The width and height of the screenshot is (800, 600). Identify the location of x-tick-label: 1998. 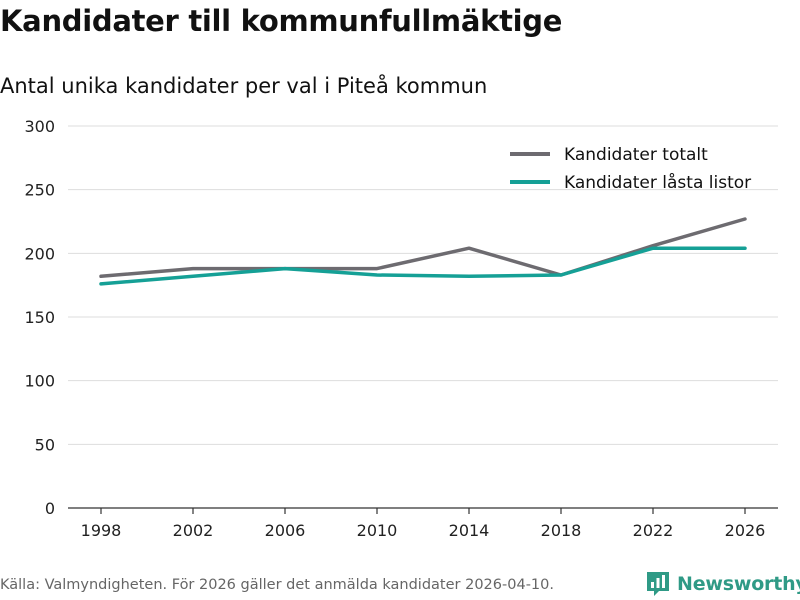
(101, 530).